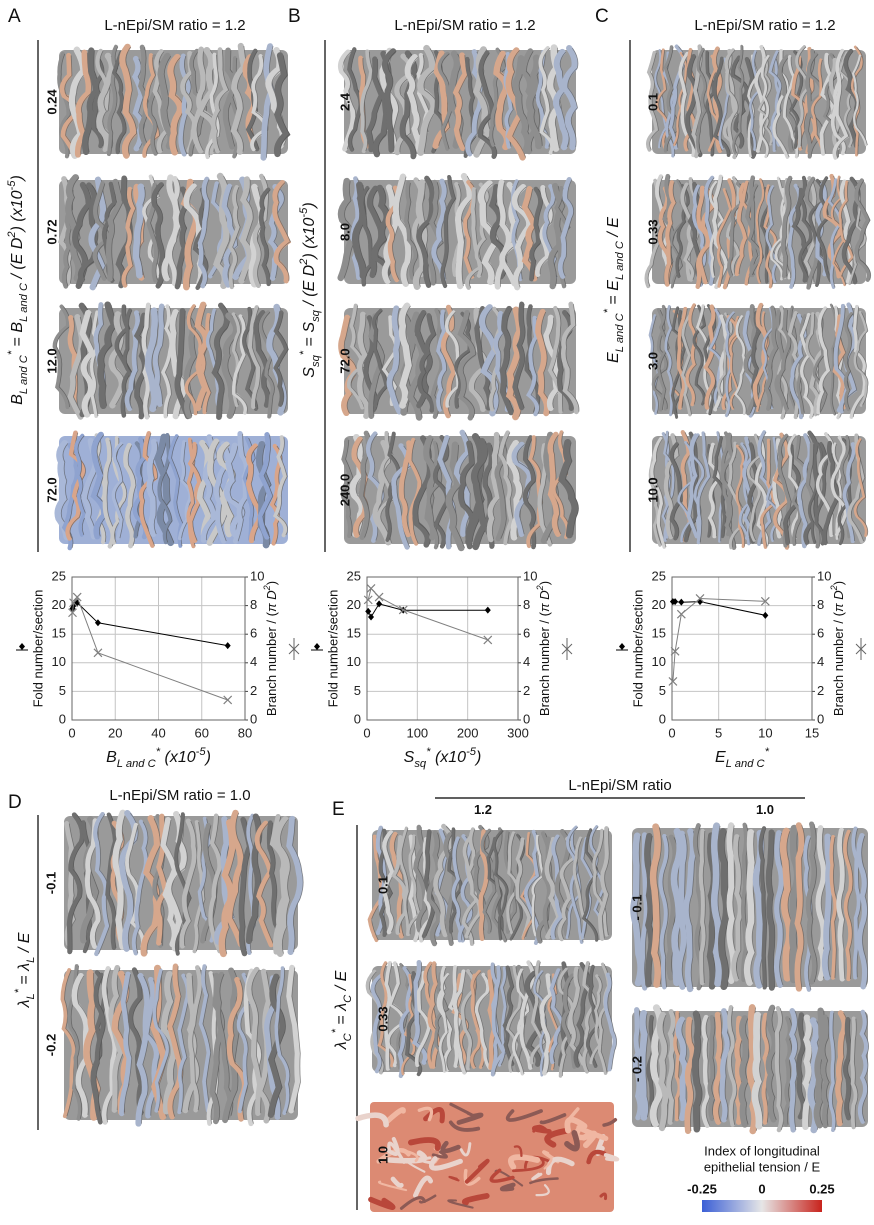  I want to click on label-segment: ), so click(544, 583).